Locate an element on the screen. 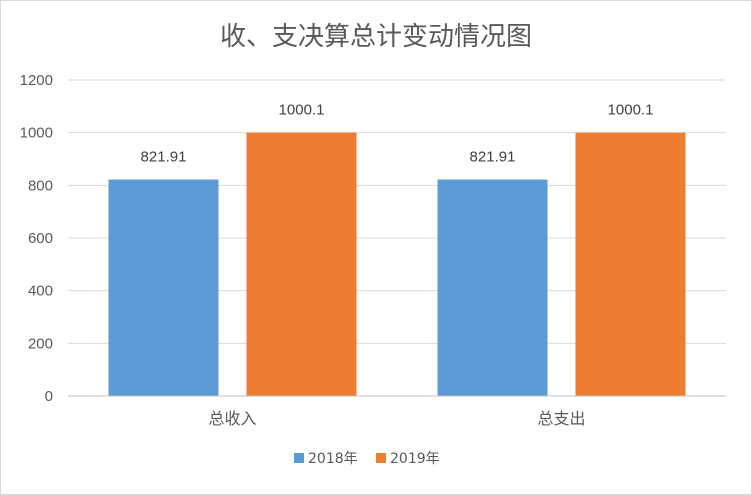 This screenshot has height=495, width=752. data-labels: 821.91 1000.1 821.91 1000.1 is located at coordinates (397, 134).